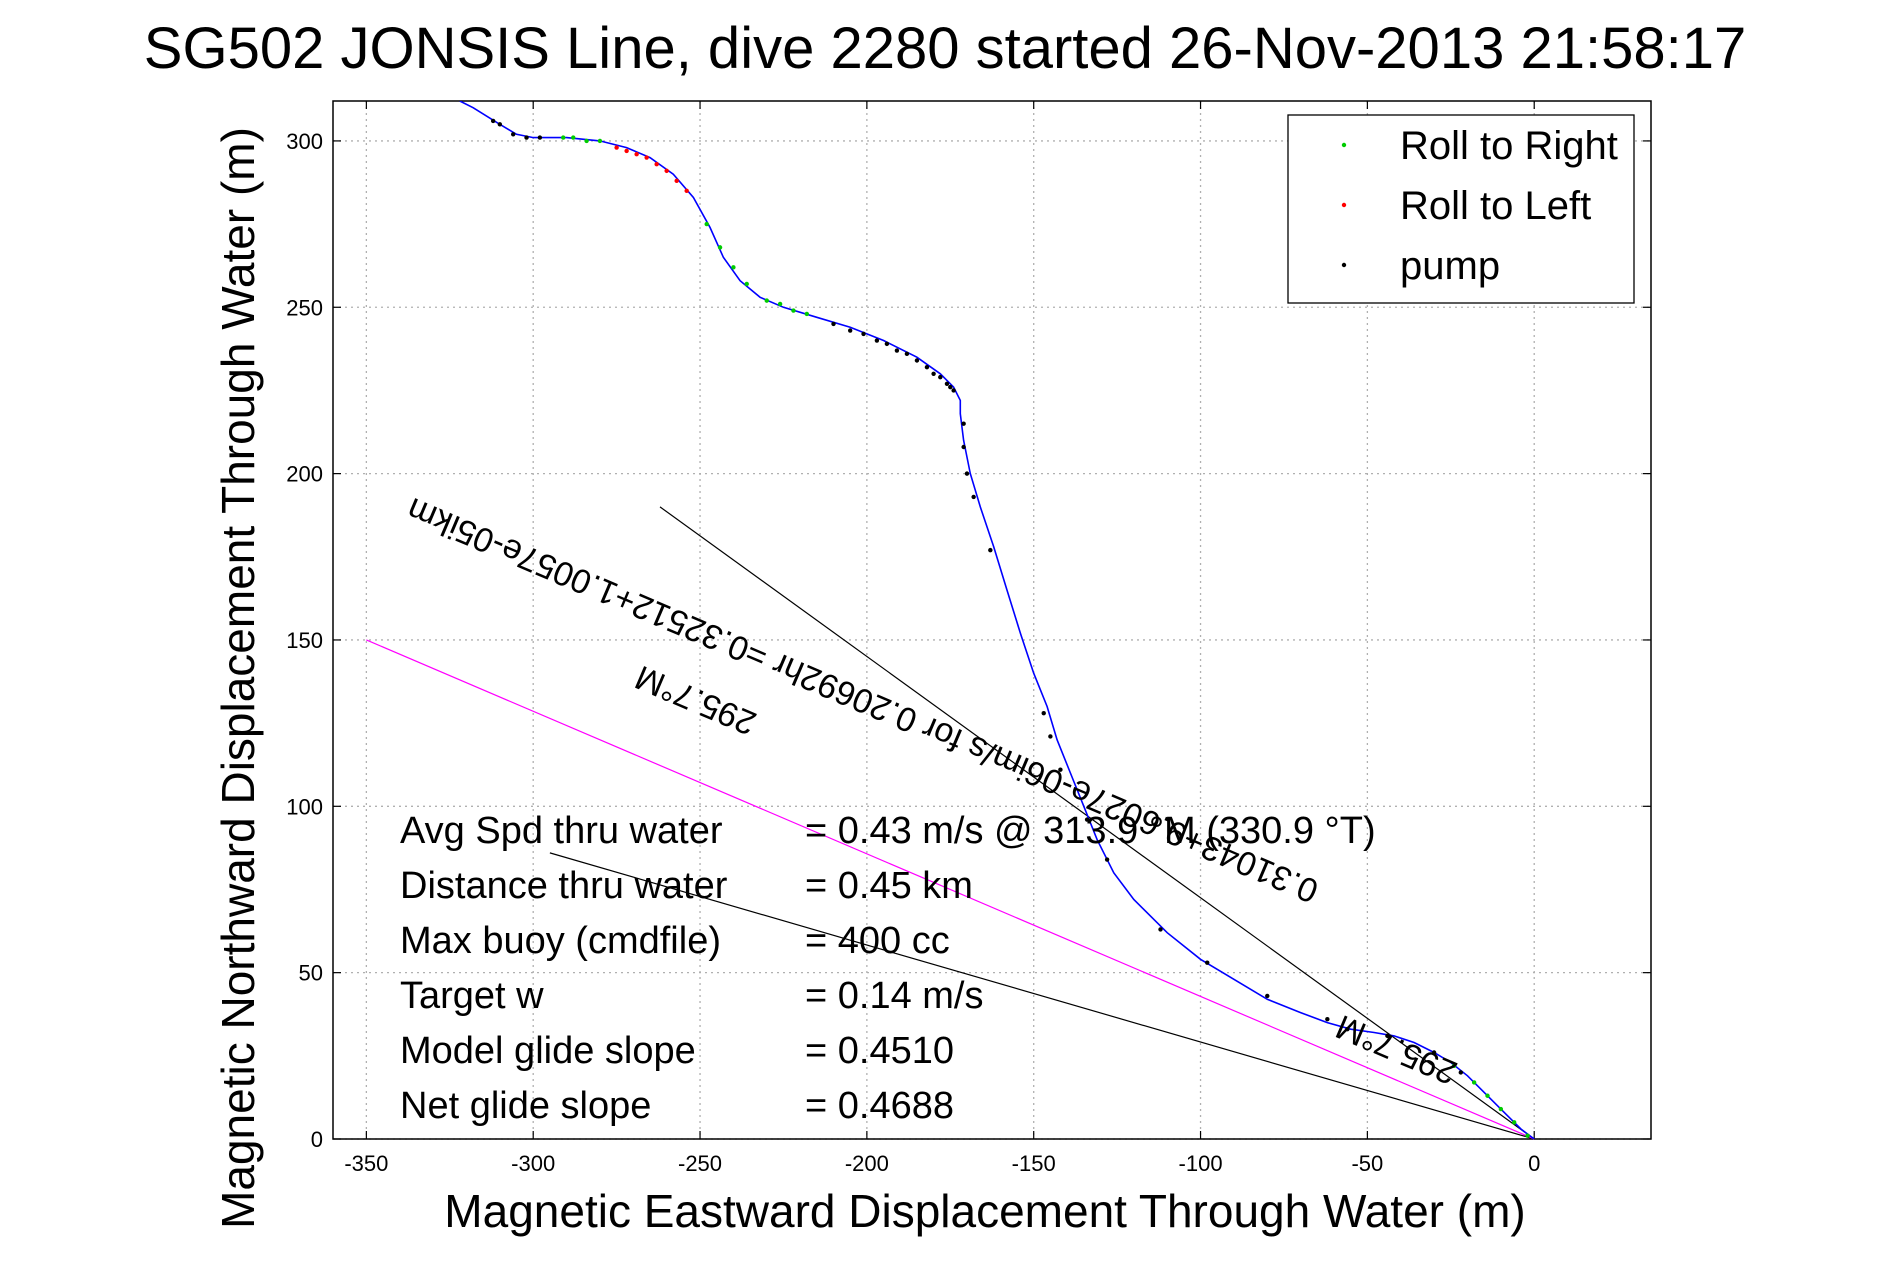 The image size is (1891, 1262). Describe the element at coordinates (525, 1106) in the screenshot. I see `stat-label: Net glide slope` at that location.